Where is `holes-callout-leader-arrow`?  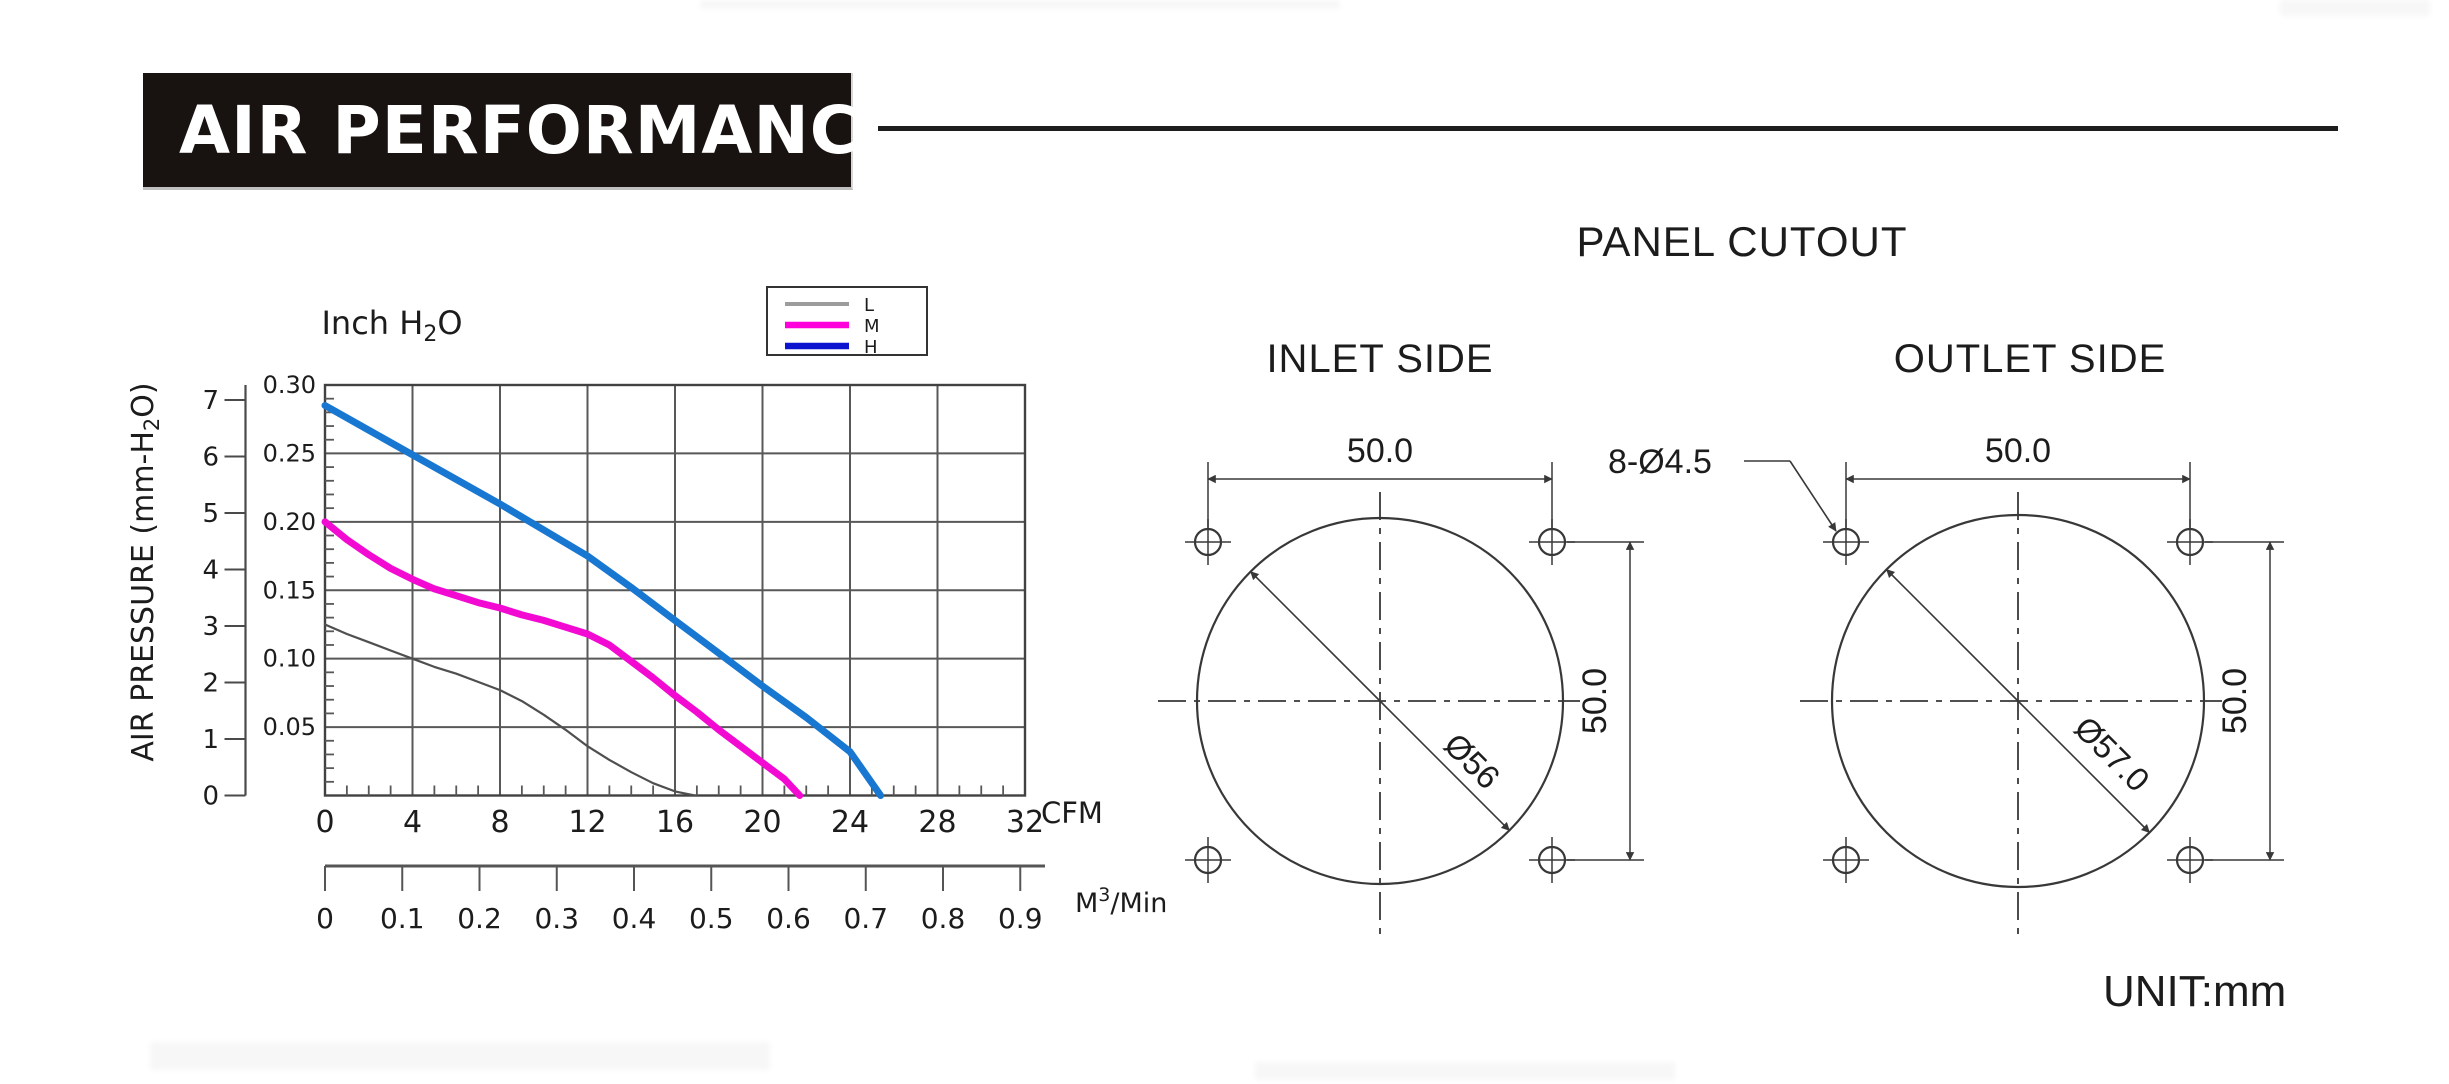 holes-callout-leader-arrow is located at coordinates (1813, 496).